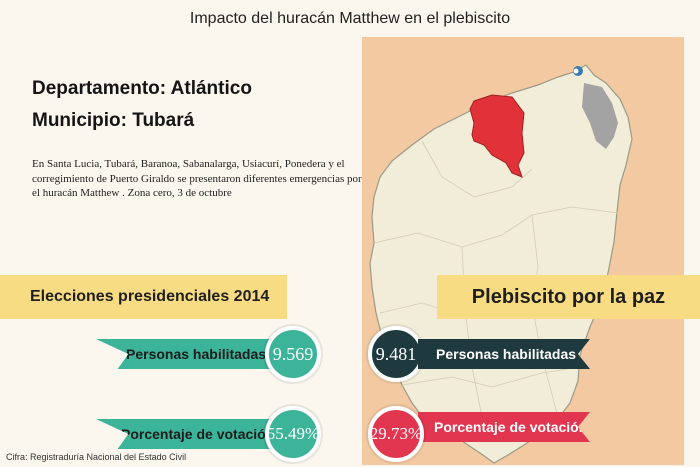  What do you see at coordinates (142, 88) in the screenshot?
I see `departamento-label: Departamento: Atlántico` at bounding box center [142, 88].